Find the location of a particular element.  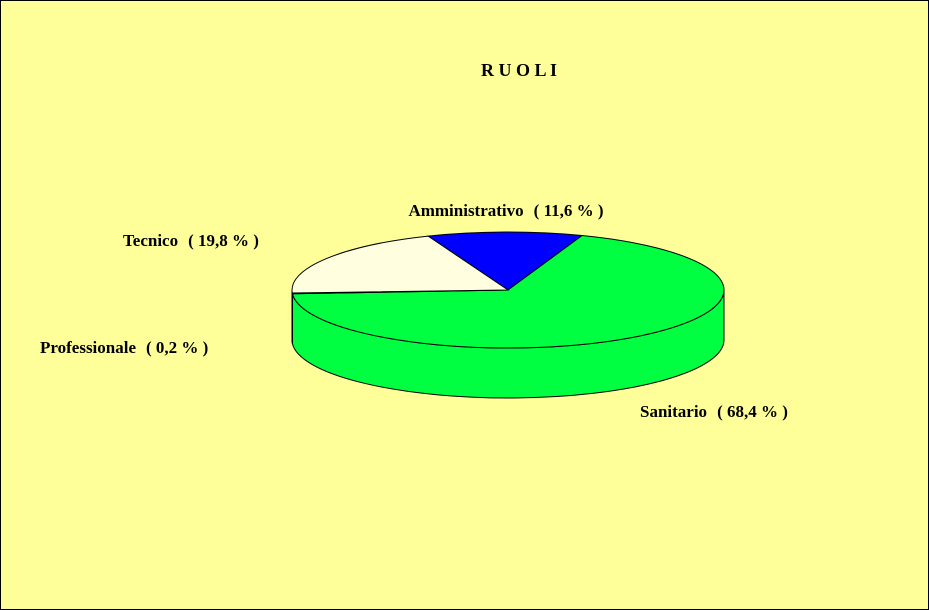

category-label: Sanitario is located at coordinates (673, 411).